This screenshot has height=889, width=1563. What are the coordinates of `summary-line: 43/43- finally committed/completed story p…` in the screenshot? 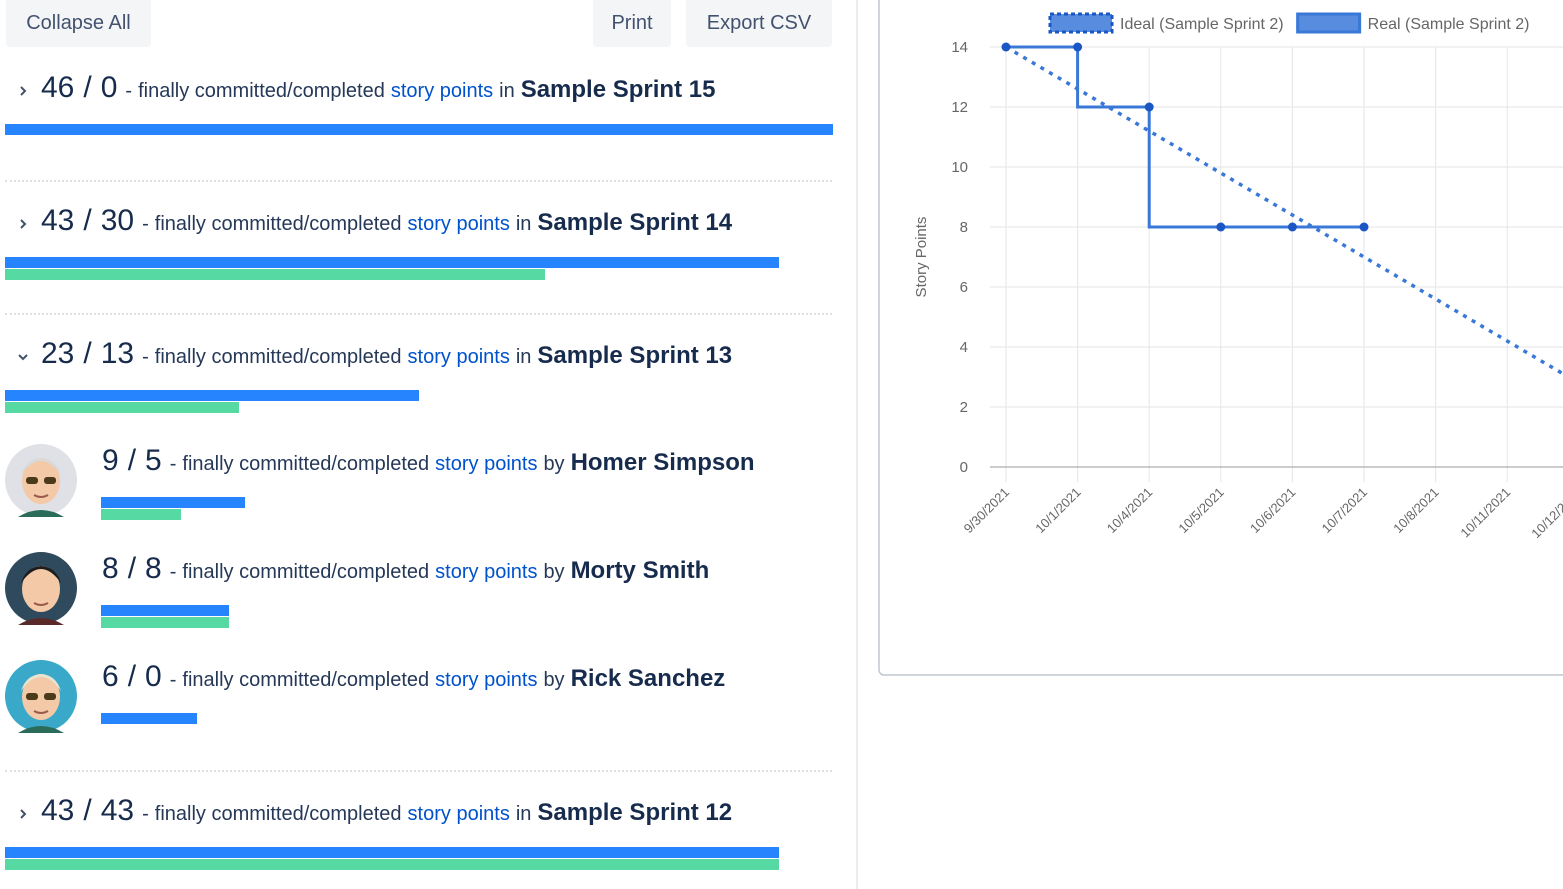 It's located at (386, 814).